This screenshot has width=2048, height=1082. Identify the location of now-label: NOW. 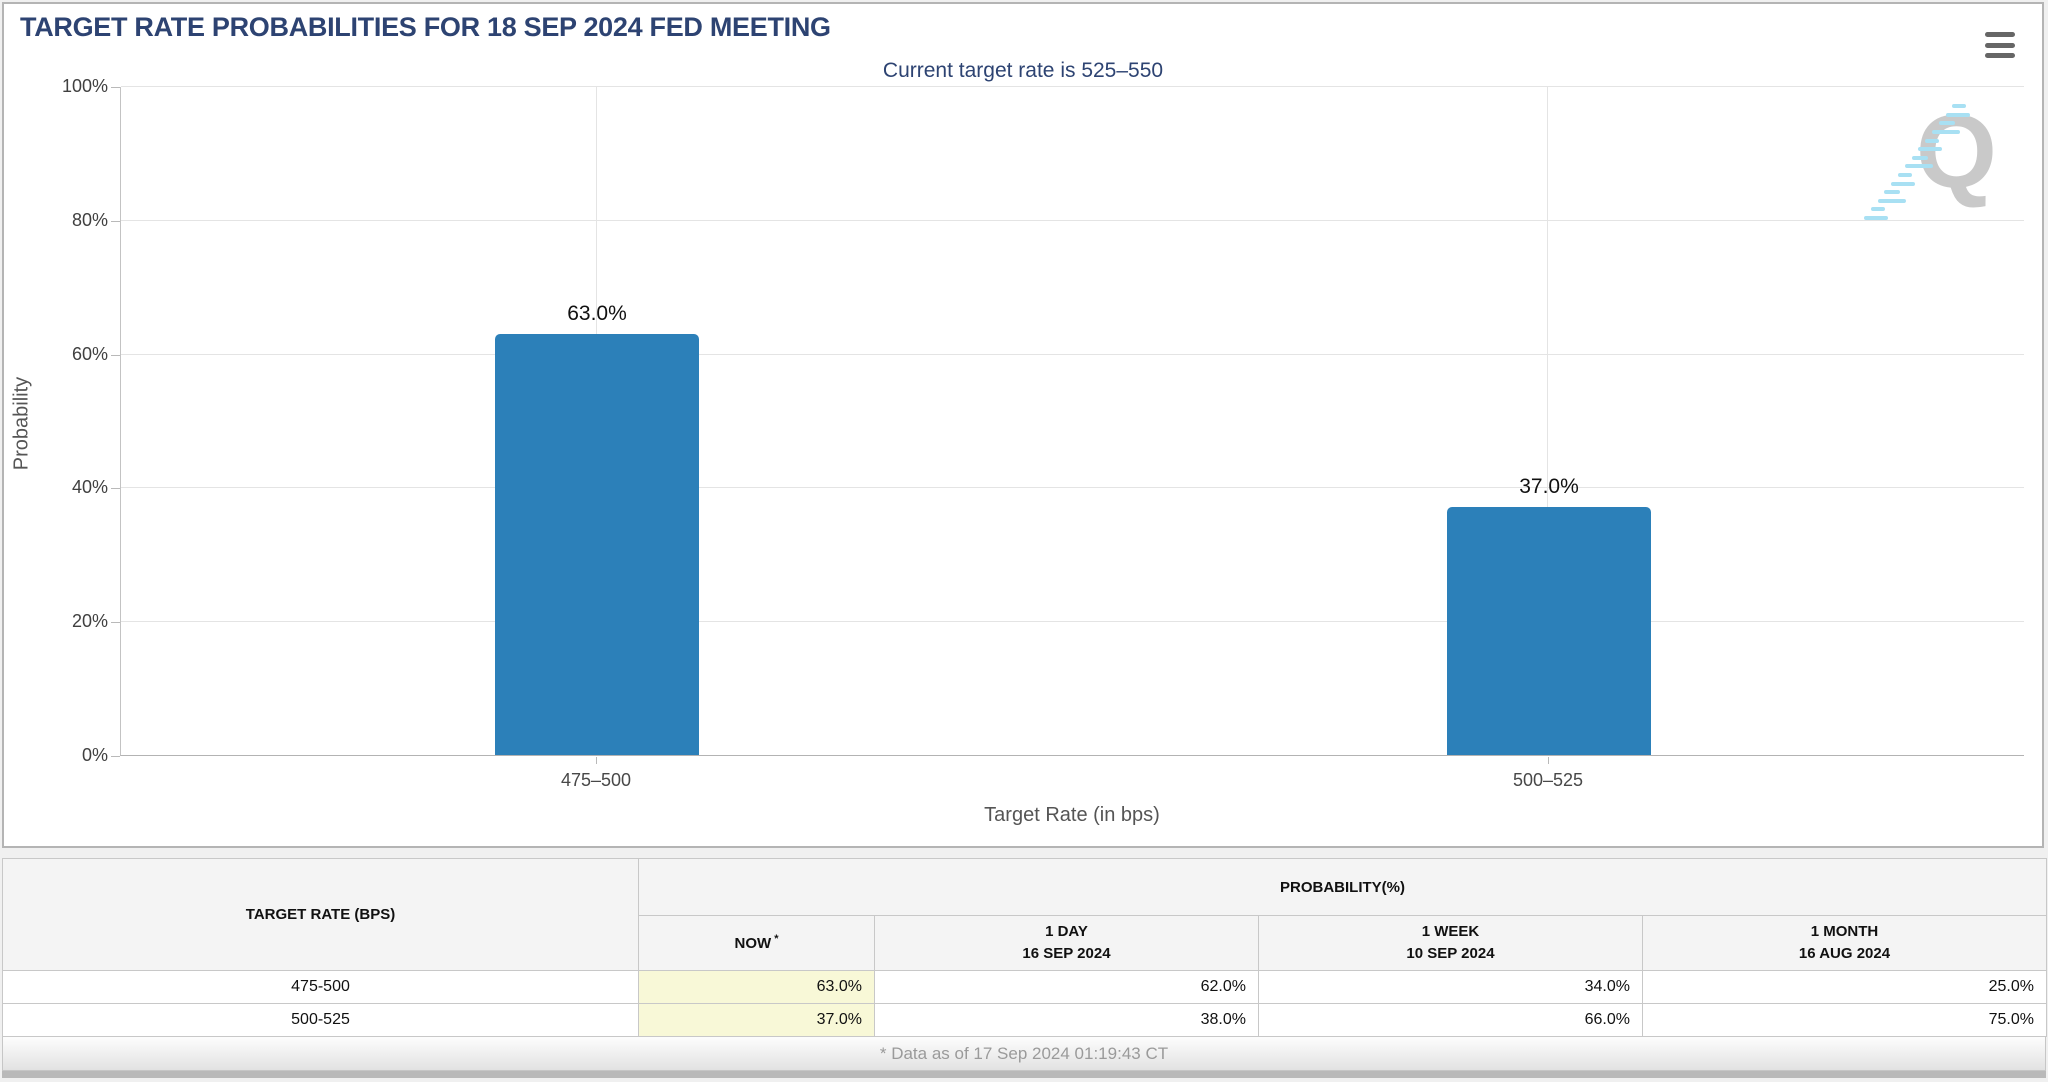
(753, 943).